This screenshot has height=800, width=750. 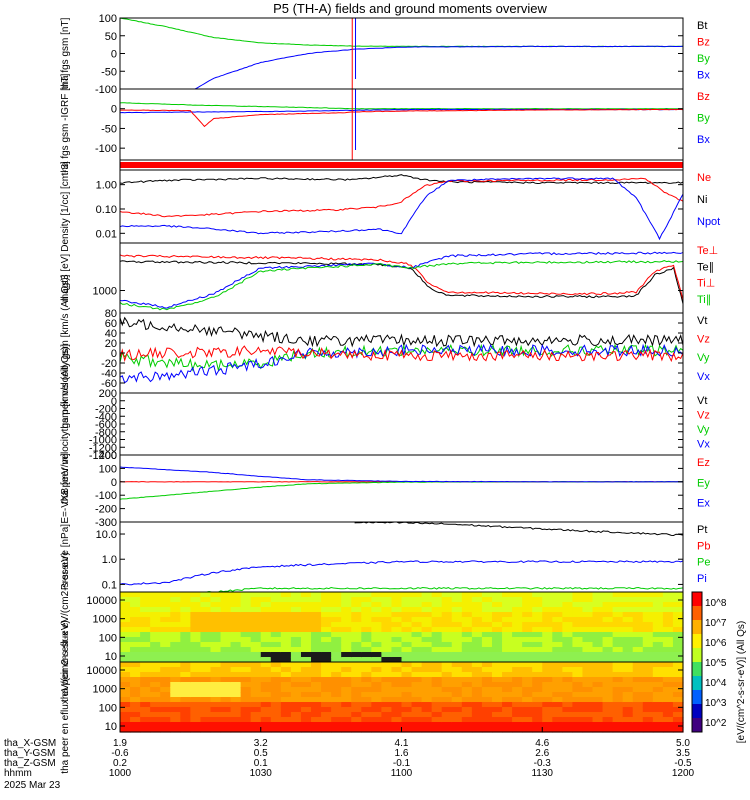 I want to click on series-Pt-line, so click(x=519, y=529).